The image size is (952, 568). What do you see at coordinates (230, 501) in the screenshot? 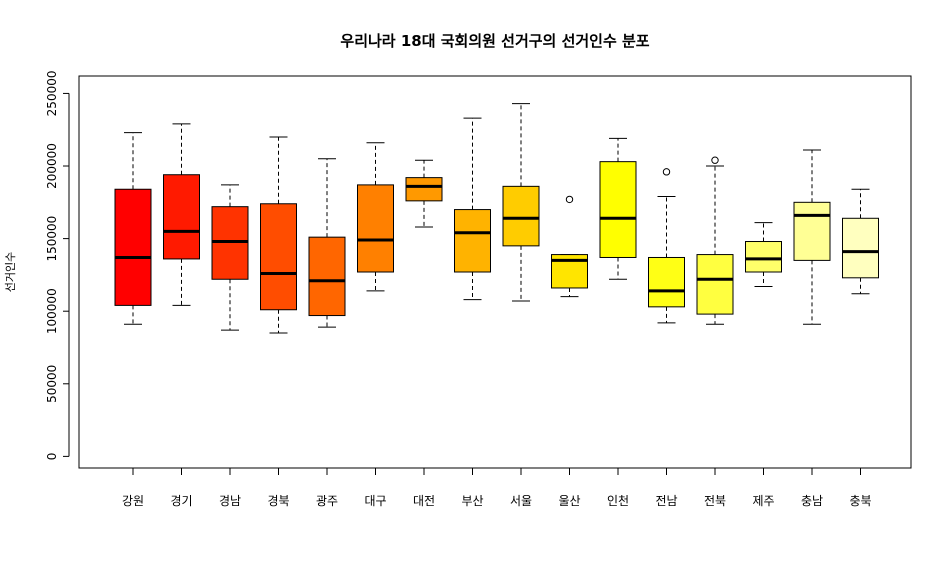
I see `x-tick-label: 경남` at bounding box center [230, 501].